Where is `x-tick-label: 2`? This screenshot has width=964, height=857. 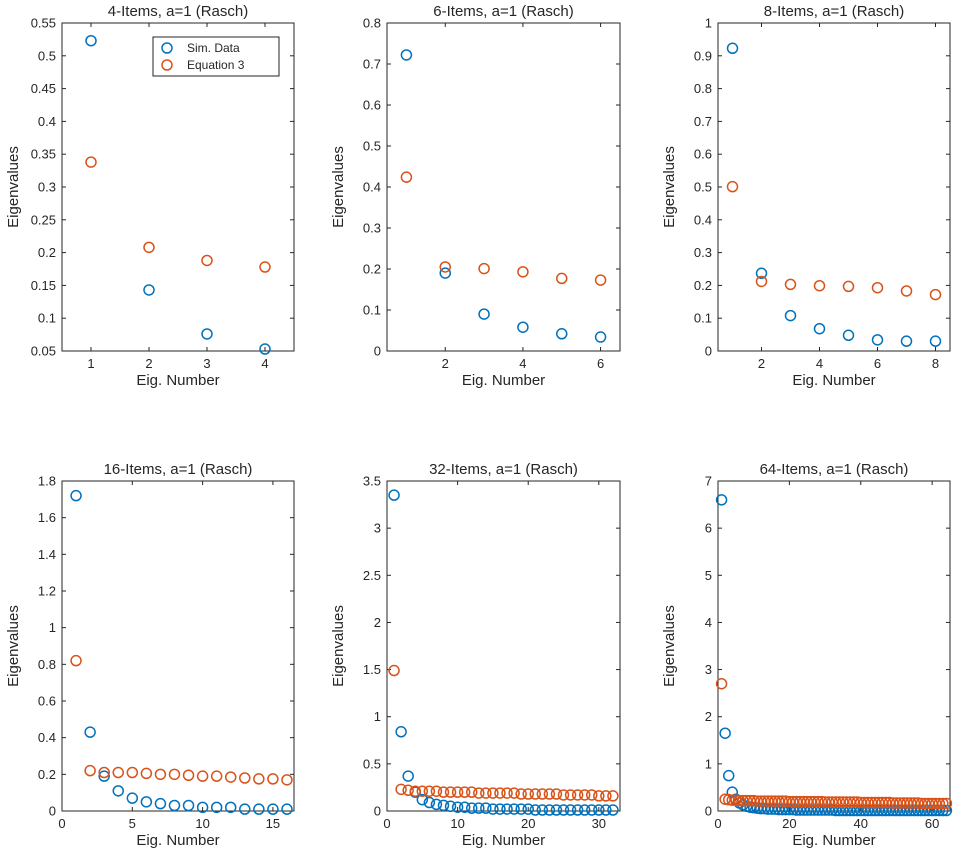 x-tick-label: 2 is located at coordinates (761, 363).